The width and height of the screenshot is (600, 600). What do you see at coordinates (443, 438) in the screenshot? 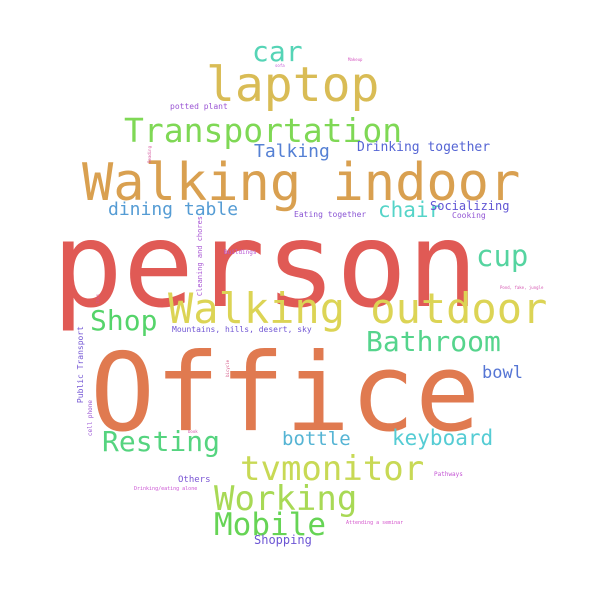
I see `word-keyboard: keyboard` at bounding box center [443, 438].